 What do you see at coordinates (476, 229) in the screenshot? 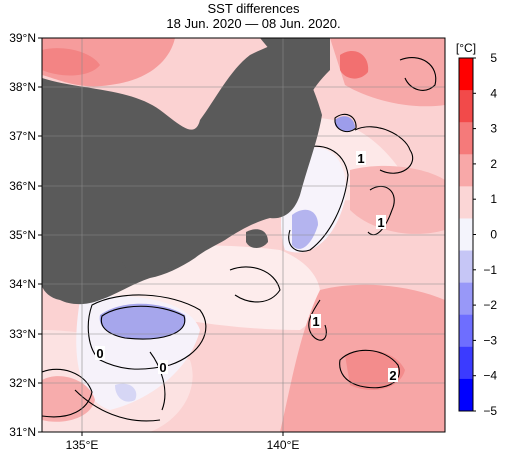
I see `colorbar: [°C] 5 4 3 2 1 0 −1 −2 −3 −4 −5` at bounding box center [476, 229].